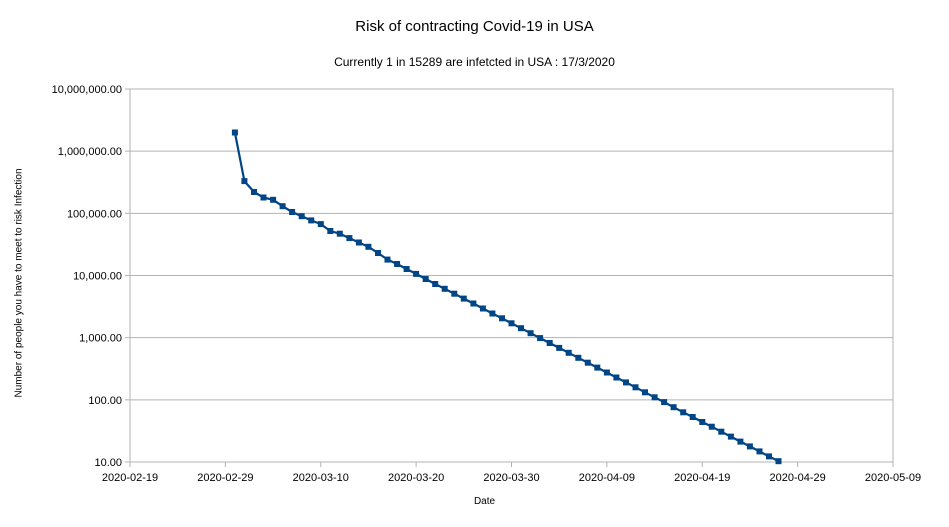 This screenshot has width=949, height=527. What do you see at coordinates (90, 152) in the screenshot?
I see `y-tick-label: 1,000,000.00` at bounding box center [90, 152].